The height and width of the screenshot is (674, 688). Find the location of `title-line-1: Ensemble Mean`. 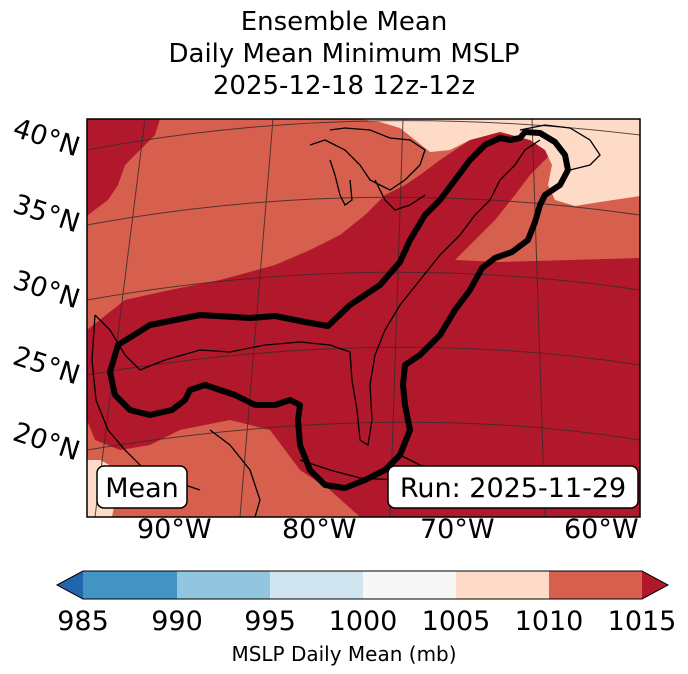

title-line-1: Ensemble Mean is located at coordinates (344, 22).